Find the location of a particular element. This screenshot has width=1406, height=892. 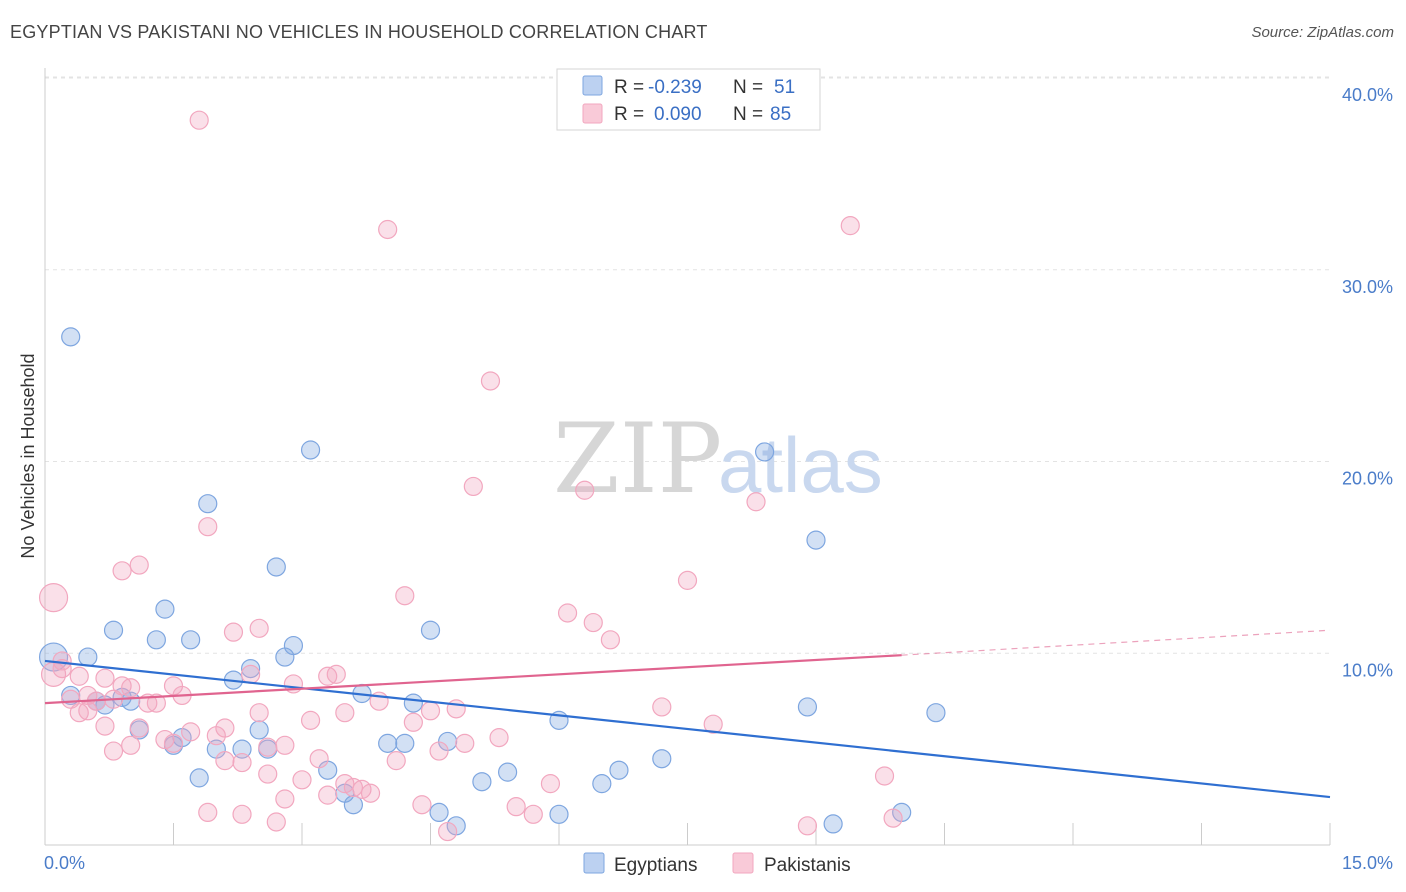

legend-n-label-2: N = is located at coordinates (748, 114).